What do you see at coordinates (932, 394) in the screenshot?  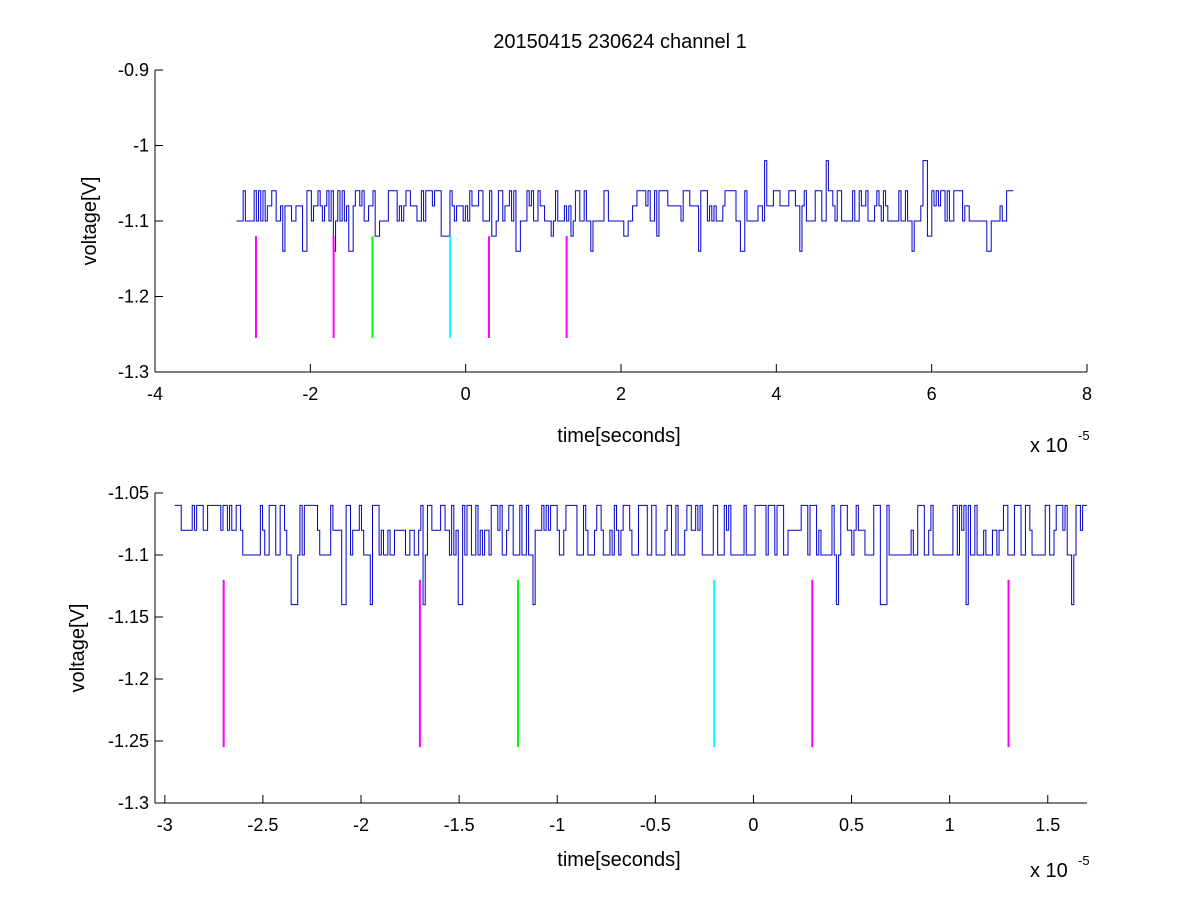 I see `x-tick-label: 6` at bounding box center [932, 394].